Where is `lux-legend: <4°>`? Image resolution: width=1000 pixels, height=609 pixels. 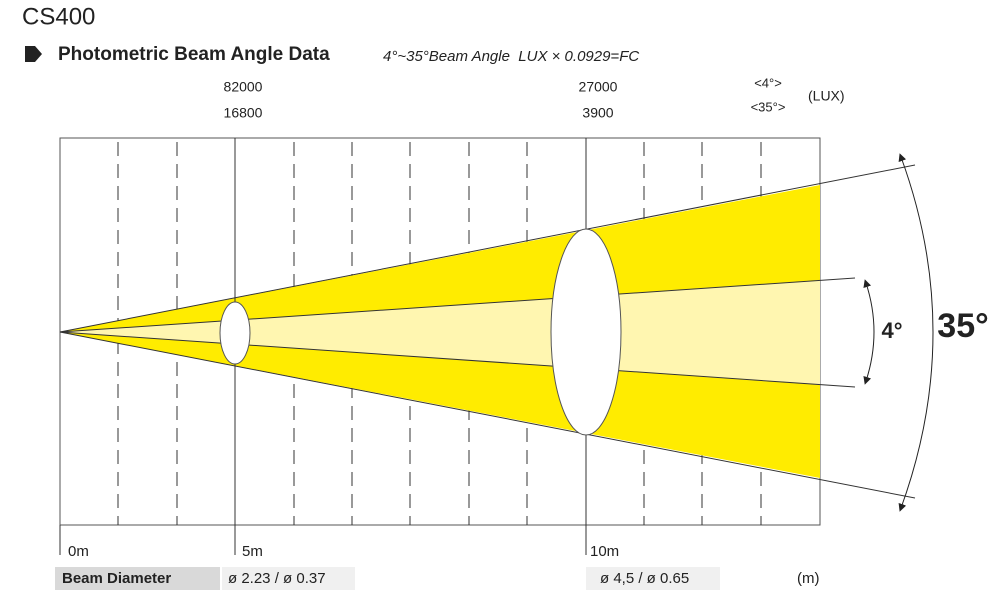 lux-legend: <4°> is located at coordinates (768, 82).